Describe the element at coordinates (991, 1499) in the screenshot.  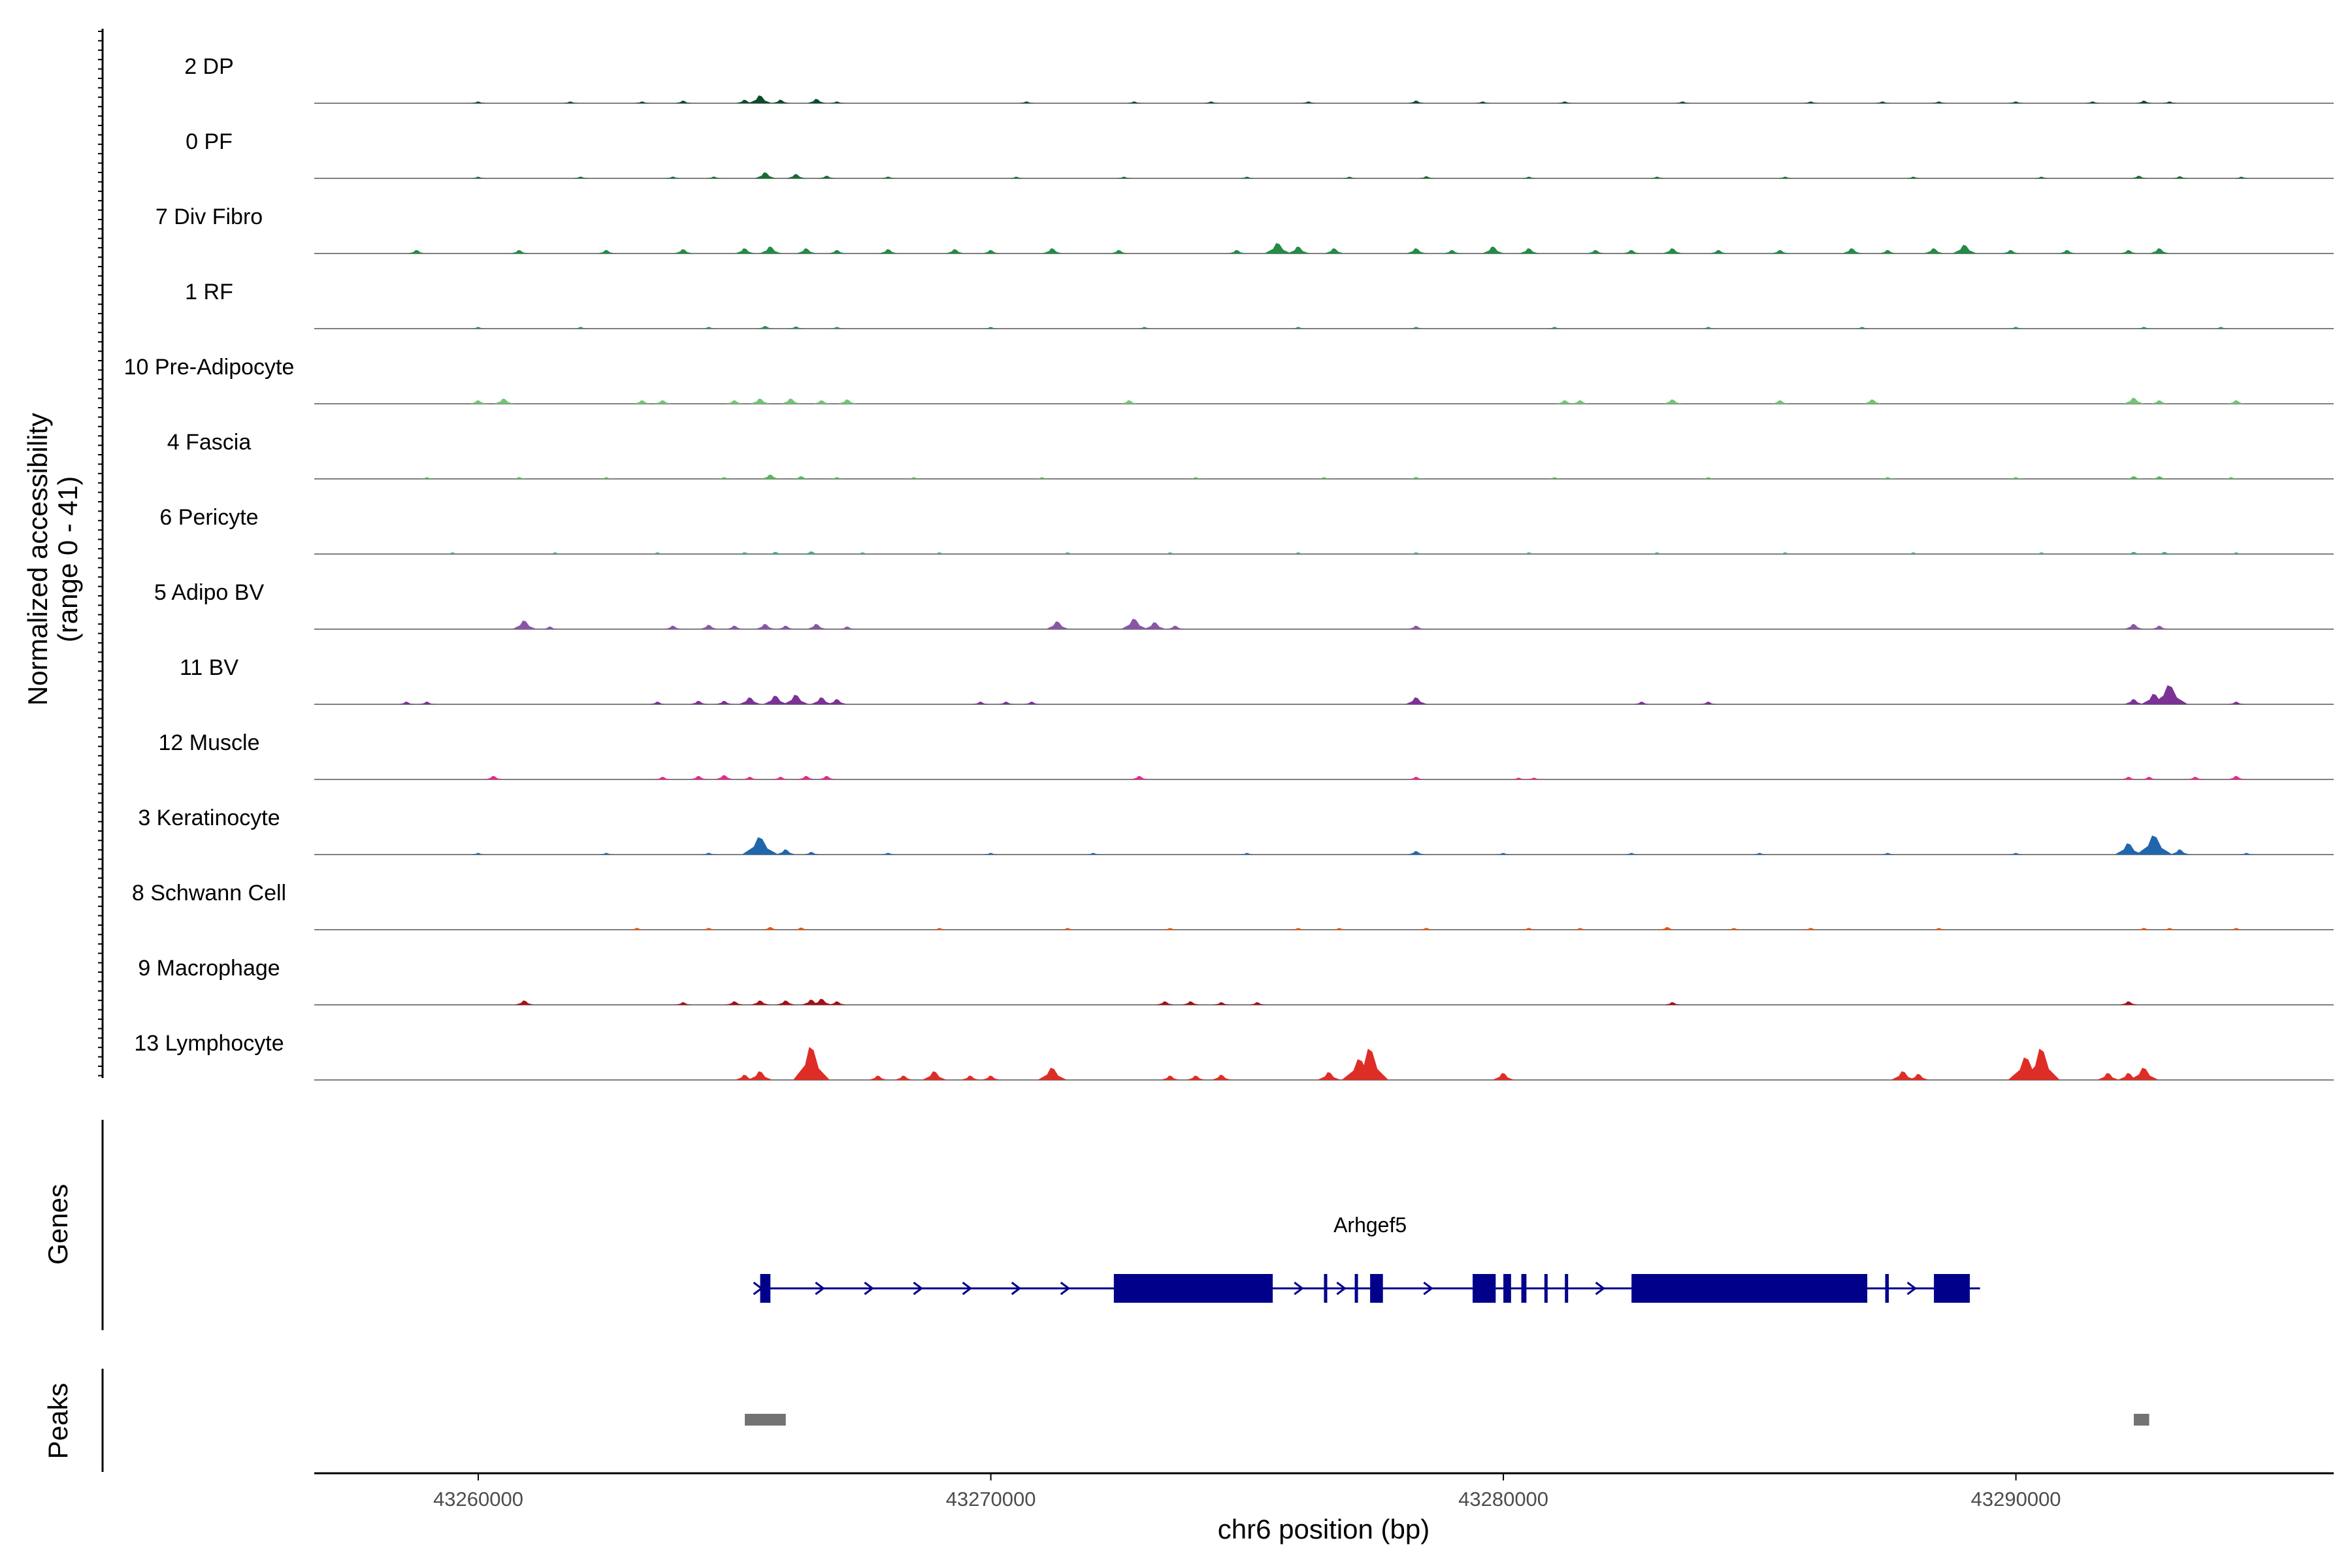
I see `x-tick-label: 43270000` at that location.